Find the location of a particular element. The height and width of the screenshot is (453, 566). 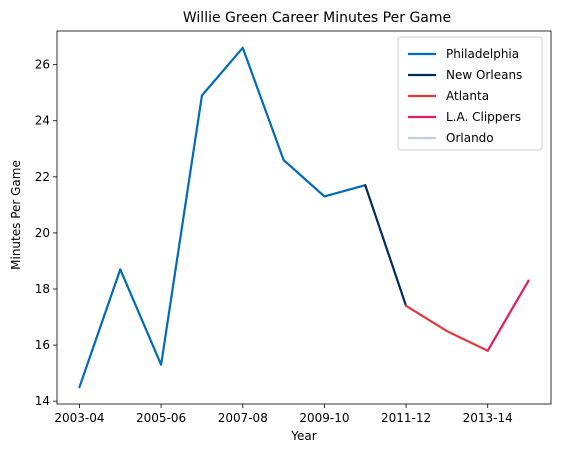

x-tick-label: 2003-04 is located at coordinates (79, 418).